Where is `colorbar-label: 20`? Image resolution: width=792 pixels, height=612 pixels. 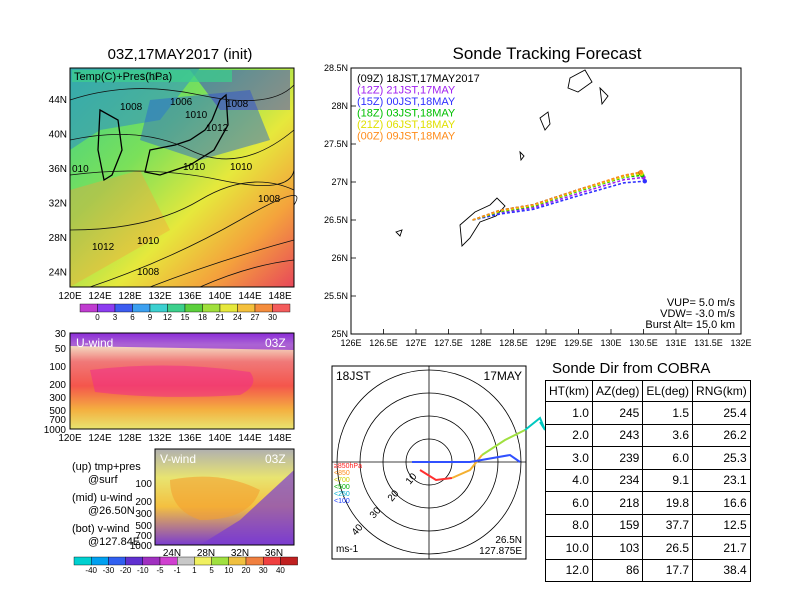 colorbar-label: 20 is located at coordinates (246, 570).